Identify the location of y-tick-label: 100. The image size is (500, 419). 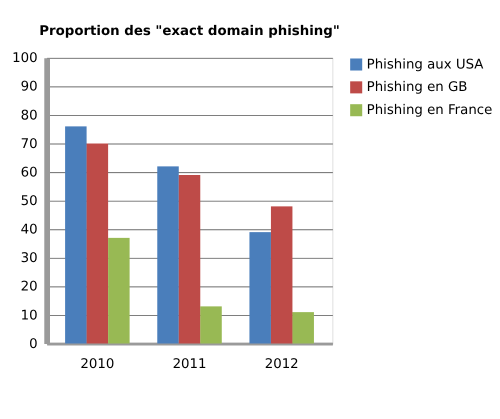
(25, 58).